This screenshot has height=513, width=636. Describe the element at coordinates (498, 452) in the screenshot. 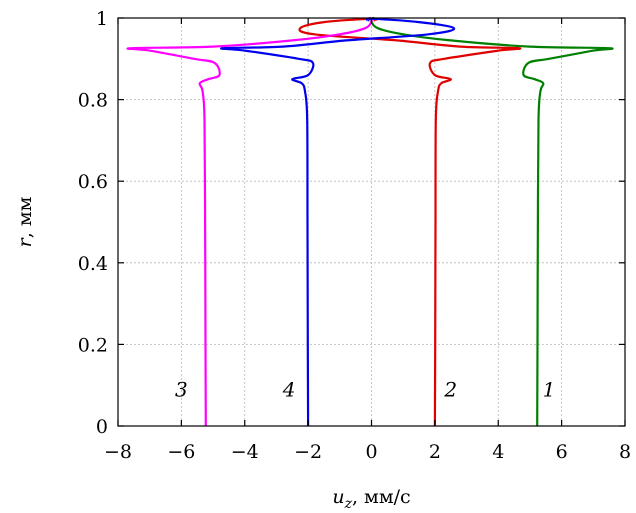

I see `x-tick-label: 4` at that location.